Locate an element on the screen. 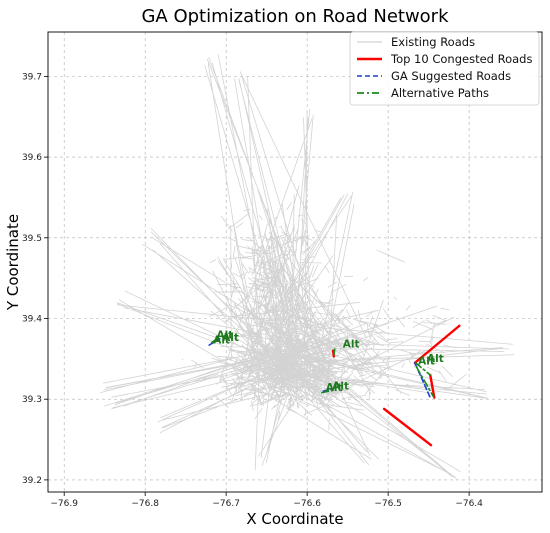  x-tick-label: −76.9 is located at coordinates (64, 504).